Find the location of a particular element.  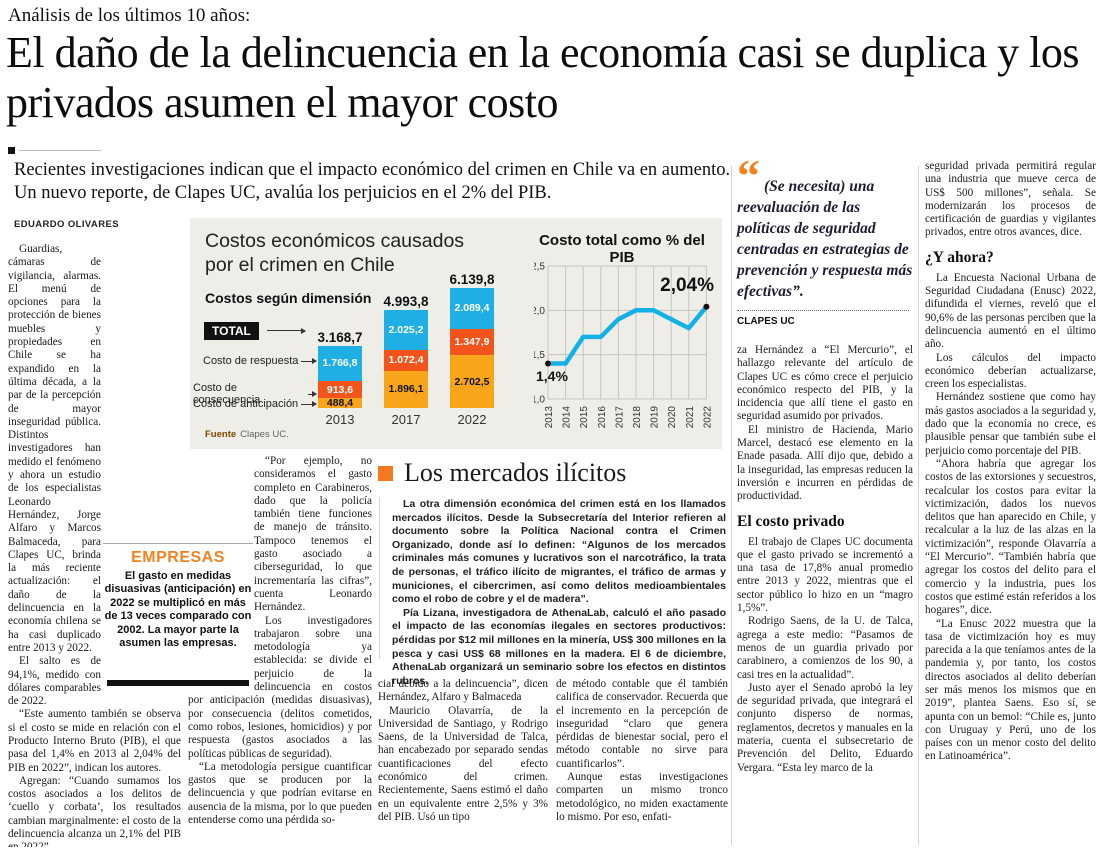

y-tick-label: 1,5 is located at coordinates (539, 355).